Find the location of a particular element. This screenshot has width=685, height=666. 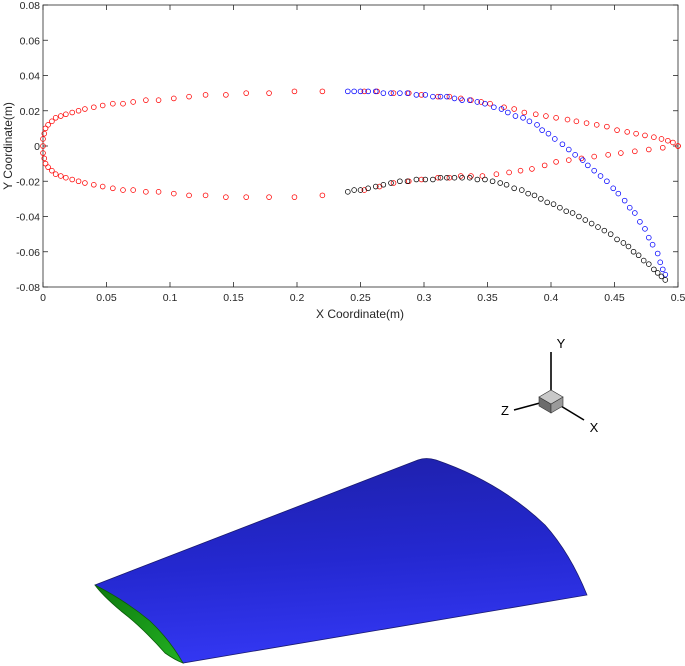

x-tick-label: 0.15 is located at coordinates (233, 298).